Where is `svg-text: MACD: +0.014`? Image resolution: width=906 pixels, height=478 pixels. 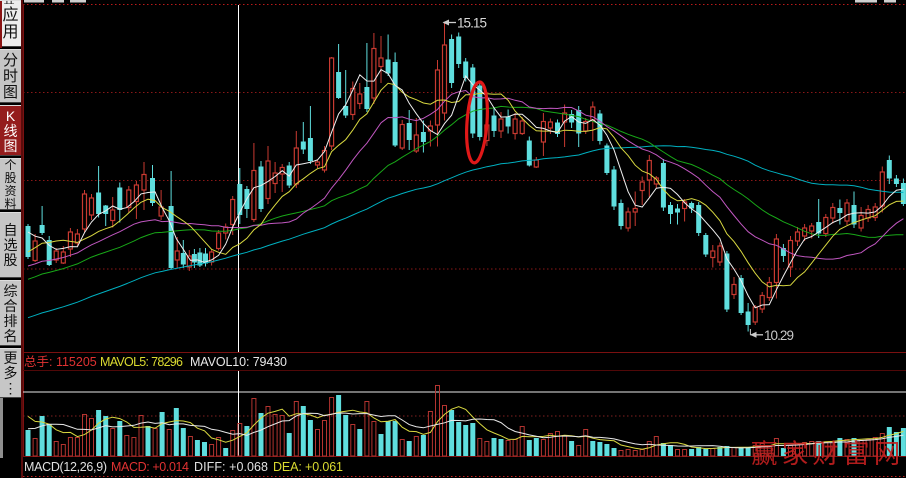 svg-text: MACD: +0.014 is located at coordinates (150, 467).